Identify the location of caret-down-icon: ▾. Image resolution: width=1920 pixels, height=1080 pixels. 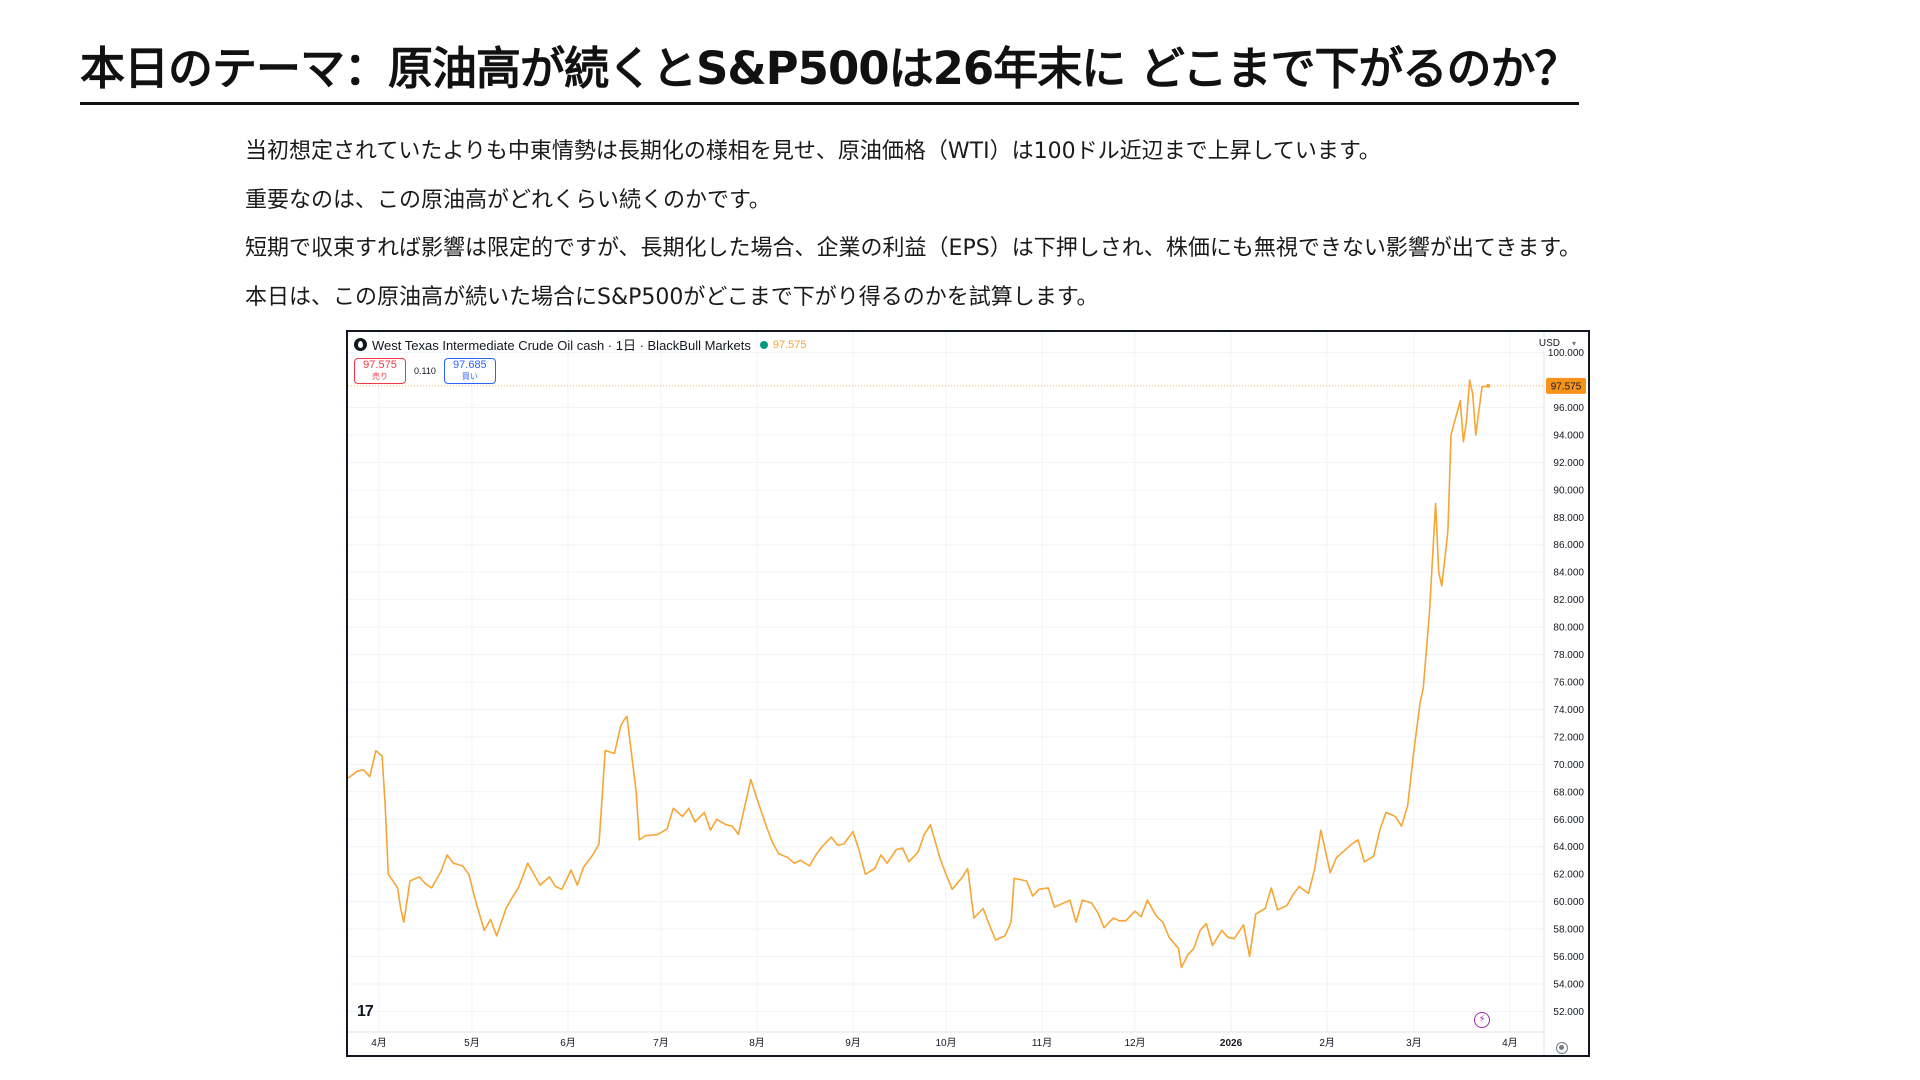
(1573, 343).